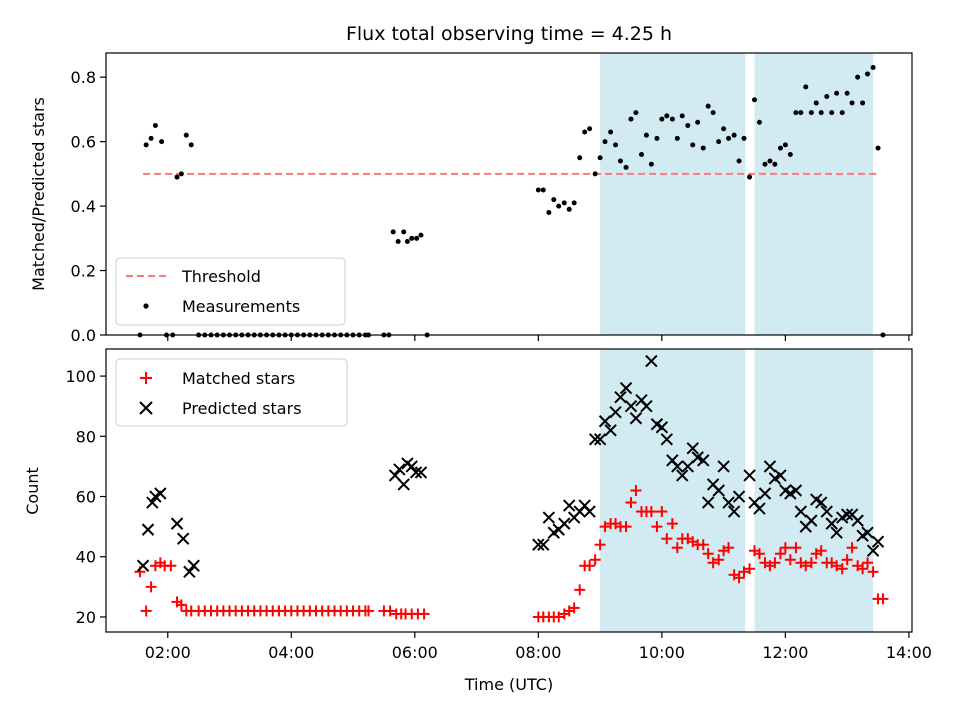 Image resolution: width=960 pixels, height=720 pixels. What do you see at coordinates (83, 335) in the screenshot?
I see `y-tick-label: 0.0` at bounding box center [83, 335].